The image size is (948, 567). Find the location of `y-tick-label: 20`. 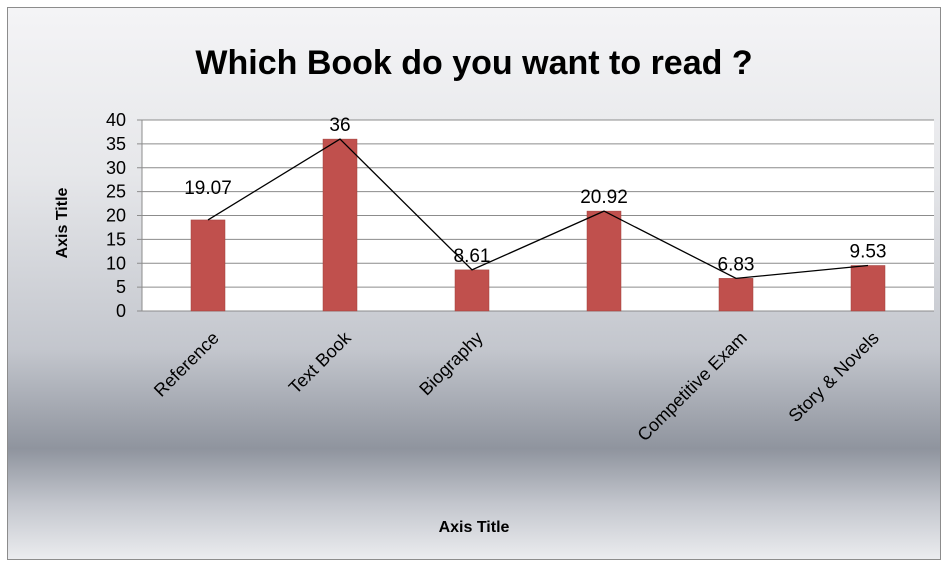

y-tick-label: 20 is located at coordinates (116, 216).